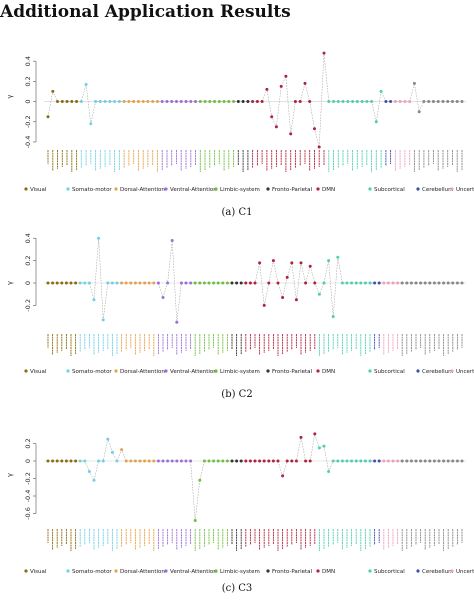  Describe the element at coordinates (465, 572) in the screenshot. I see `legend-label: Uncertain` at that location.